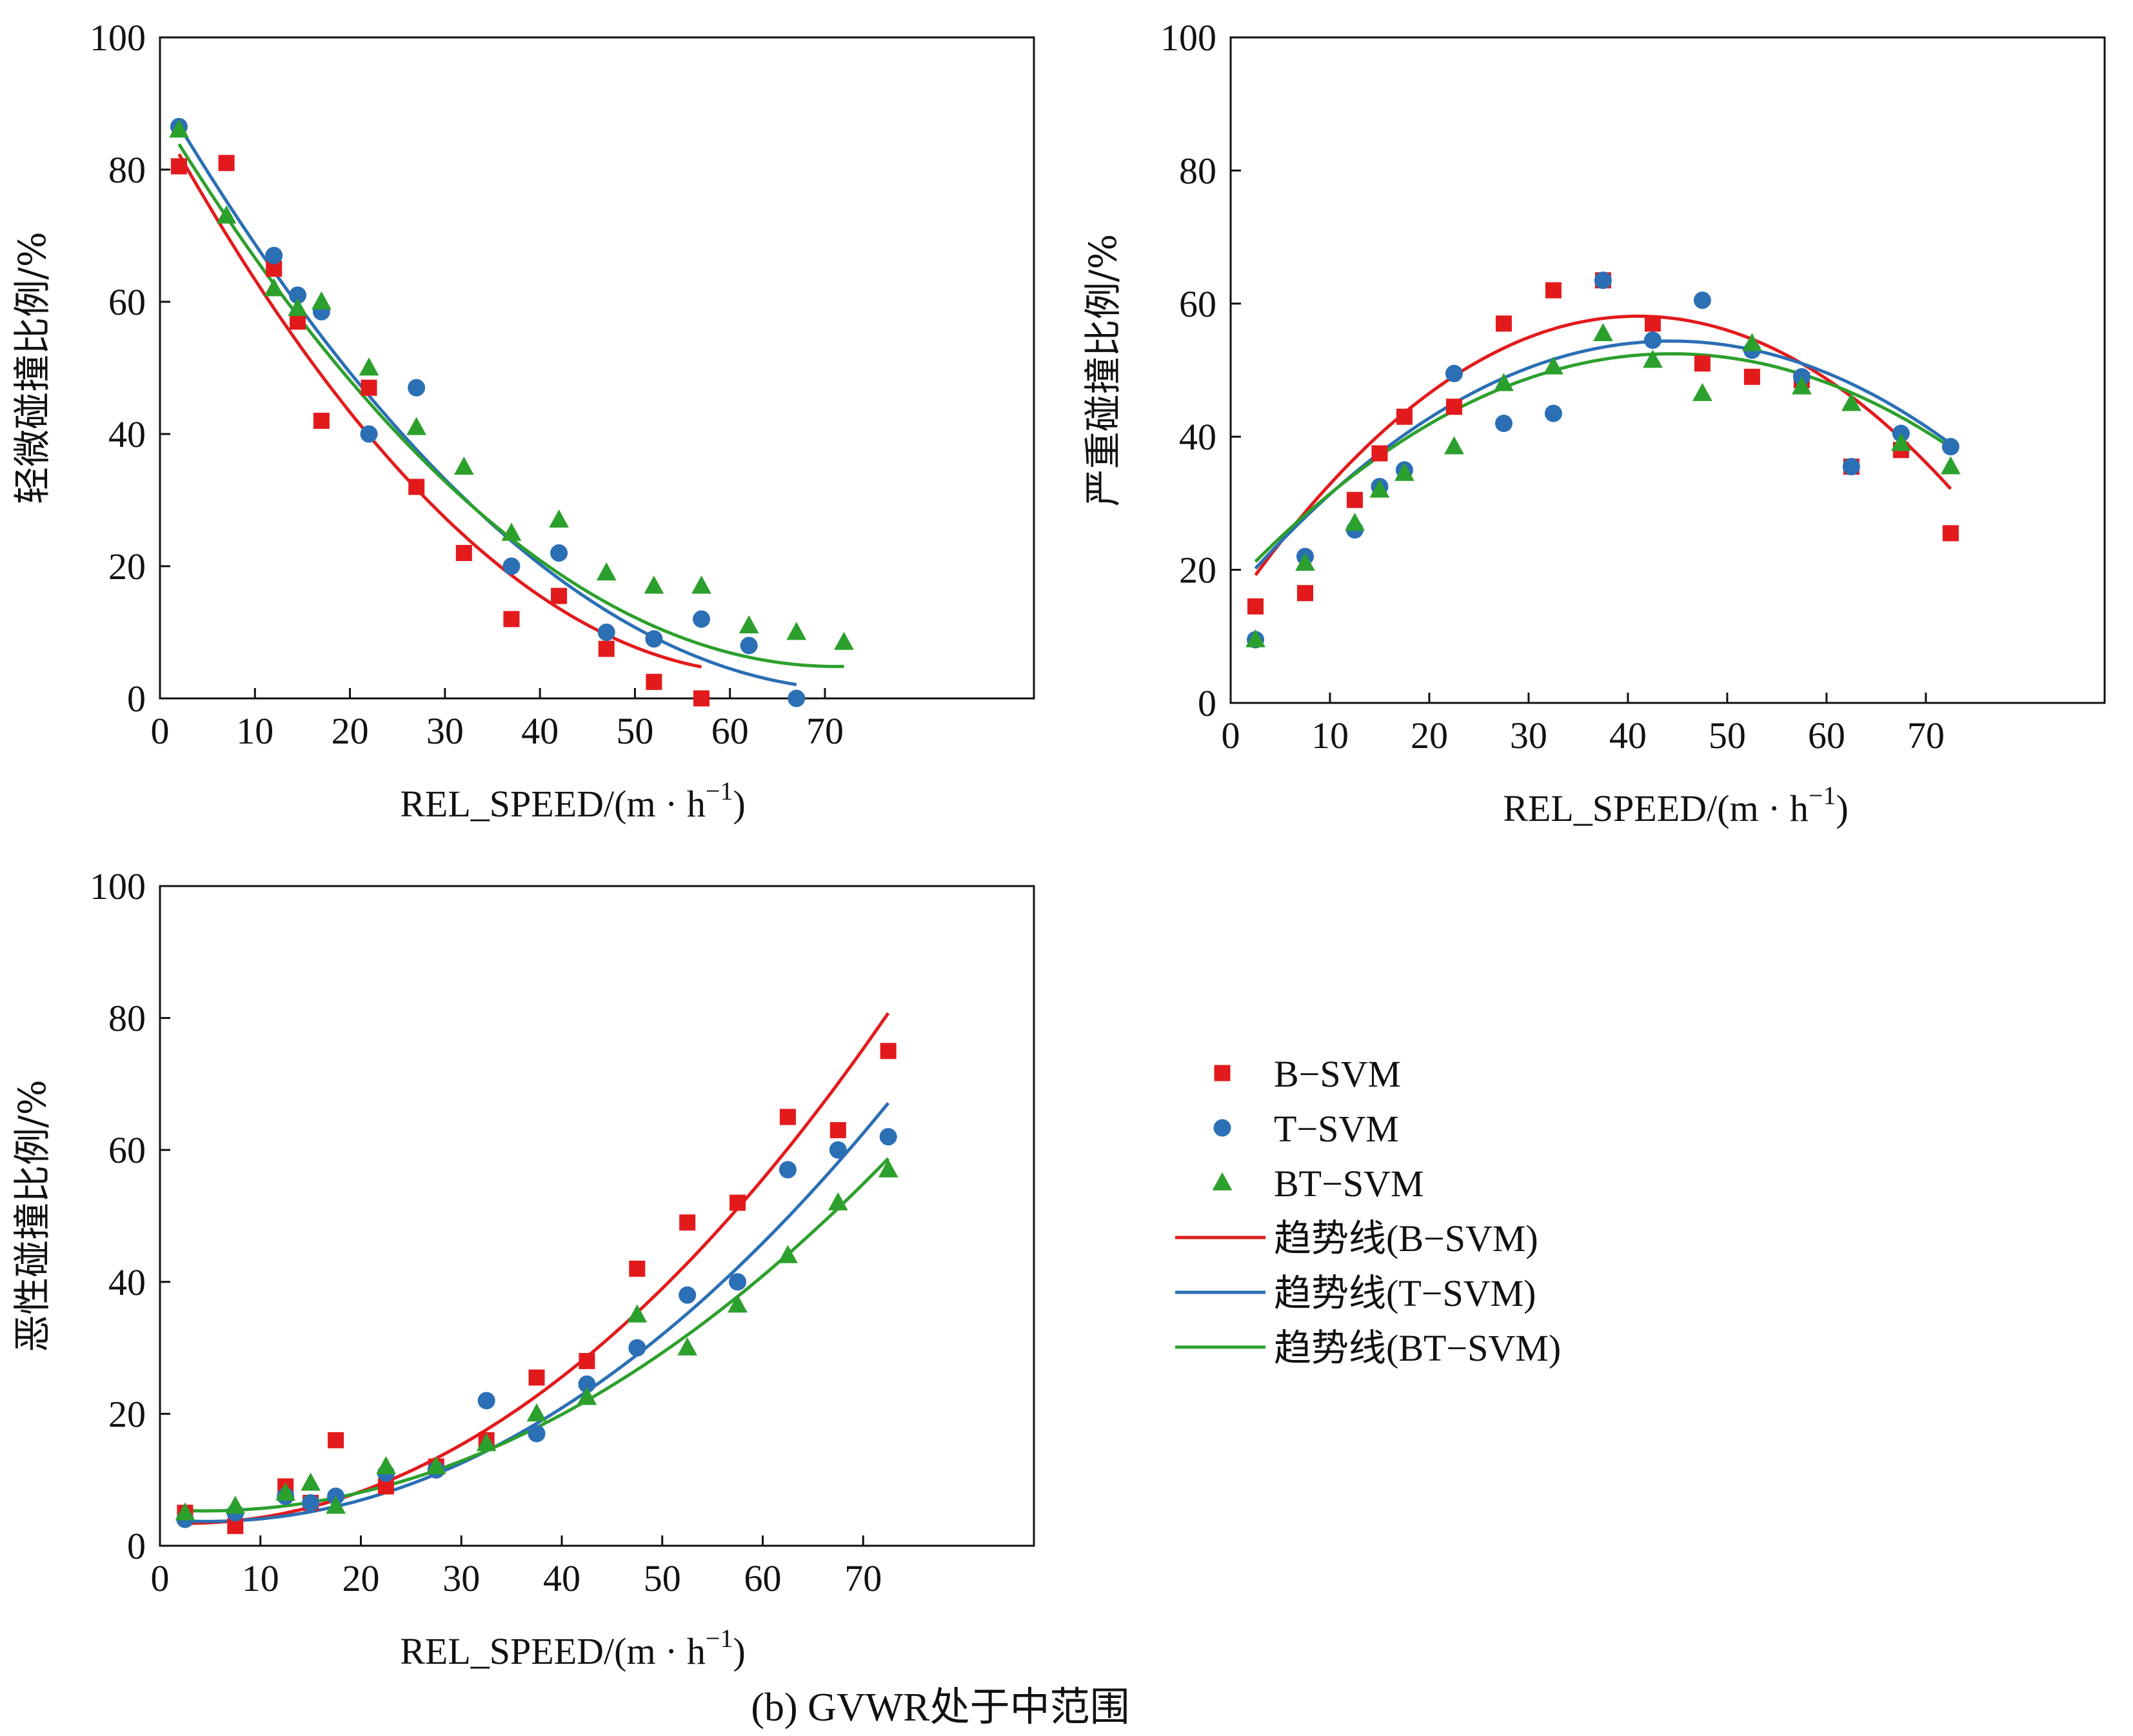  I want to click on legend-label: BT−SVM, so click(1349, 1184).